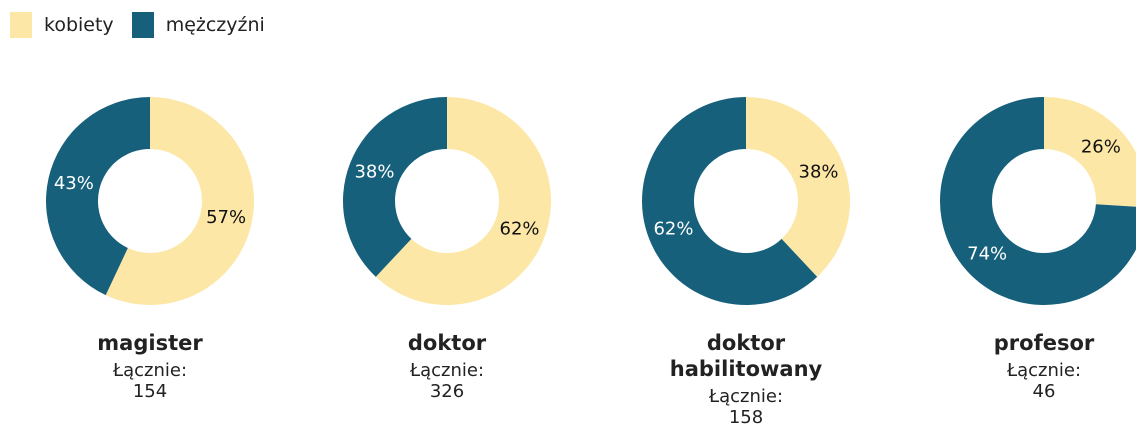 This screenshot has height=445, width=1136. Describe the element at coordinates (746, 417) in the screenshot. I see `total-value: 158` at that location.